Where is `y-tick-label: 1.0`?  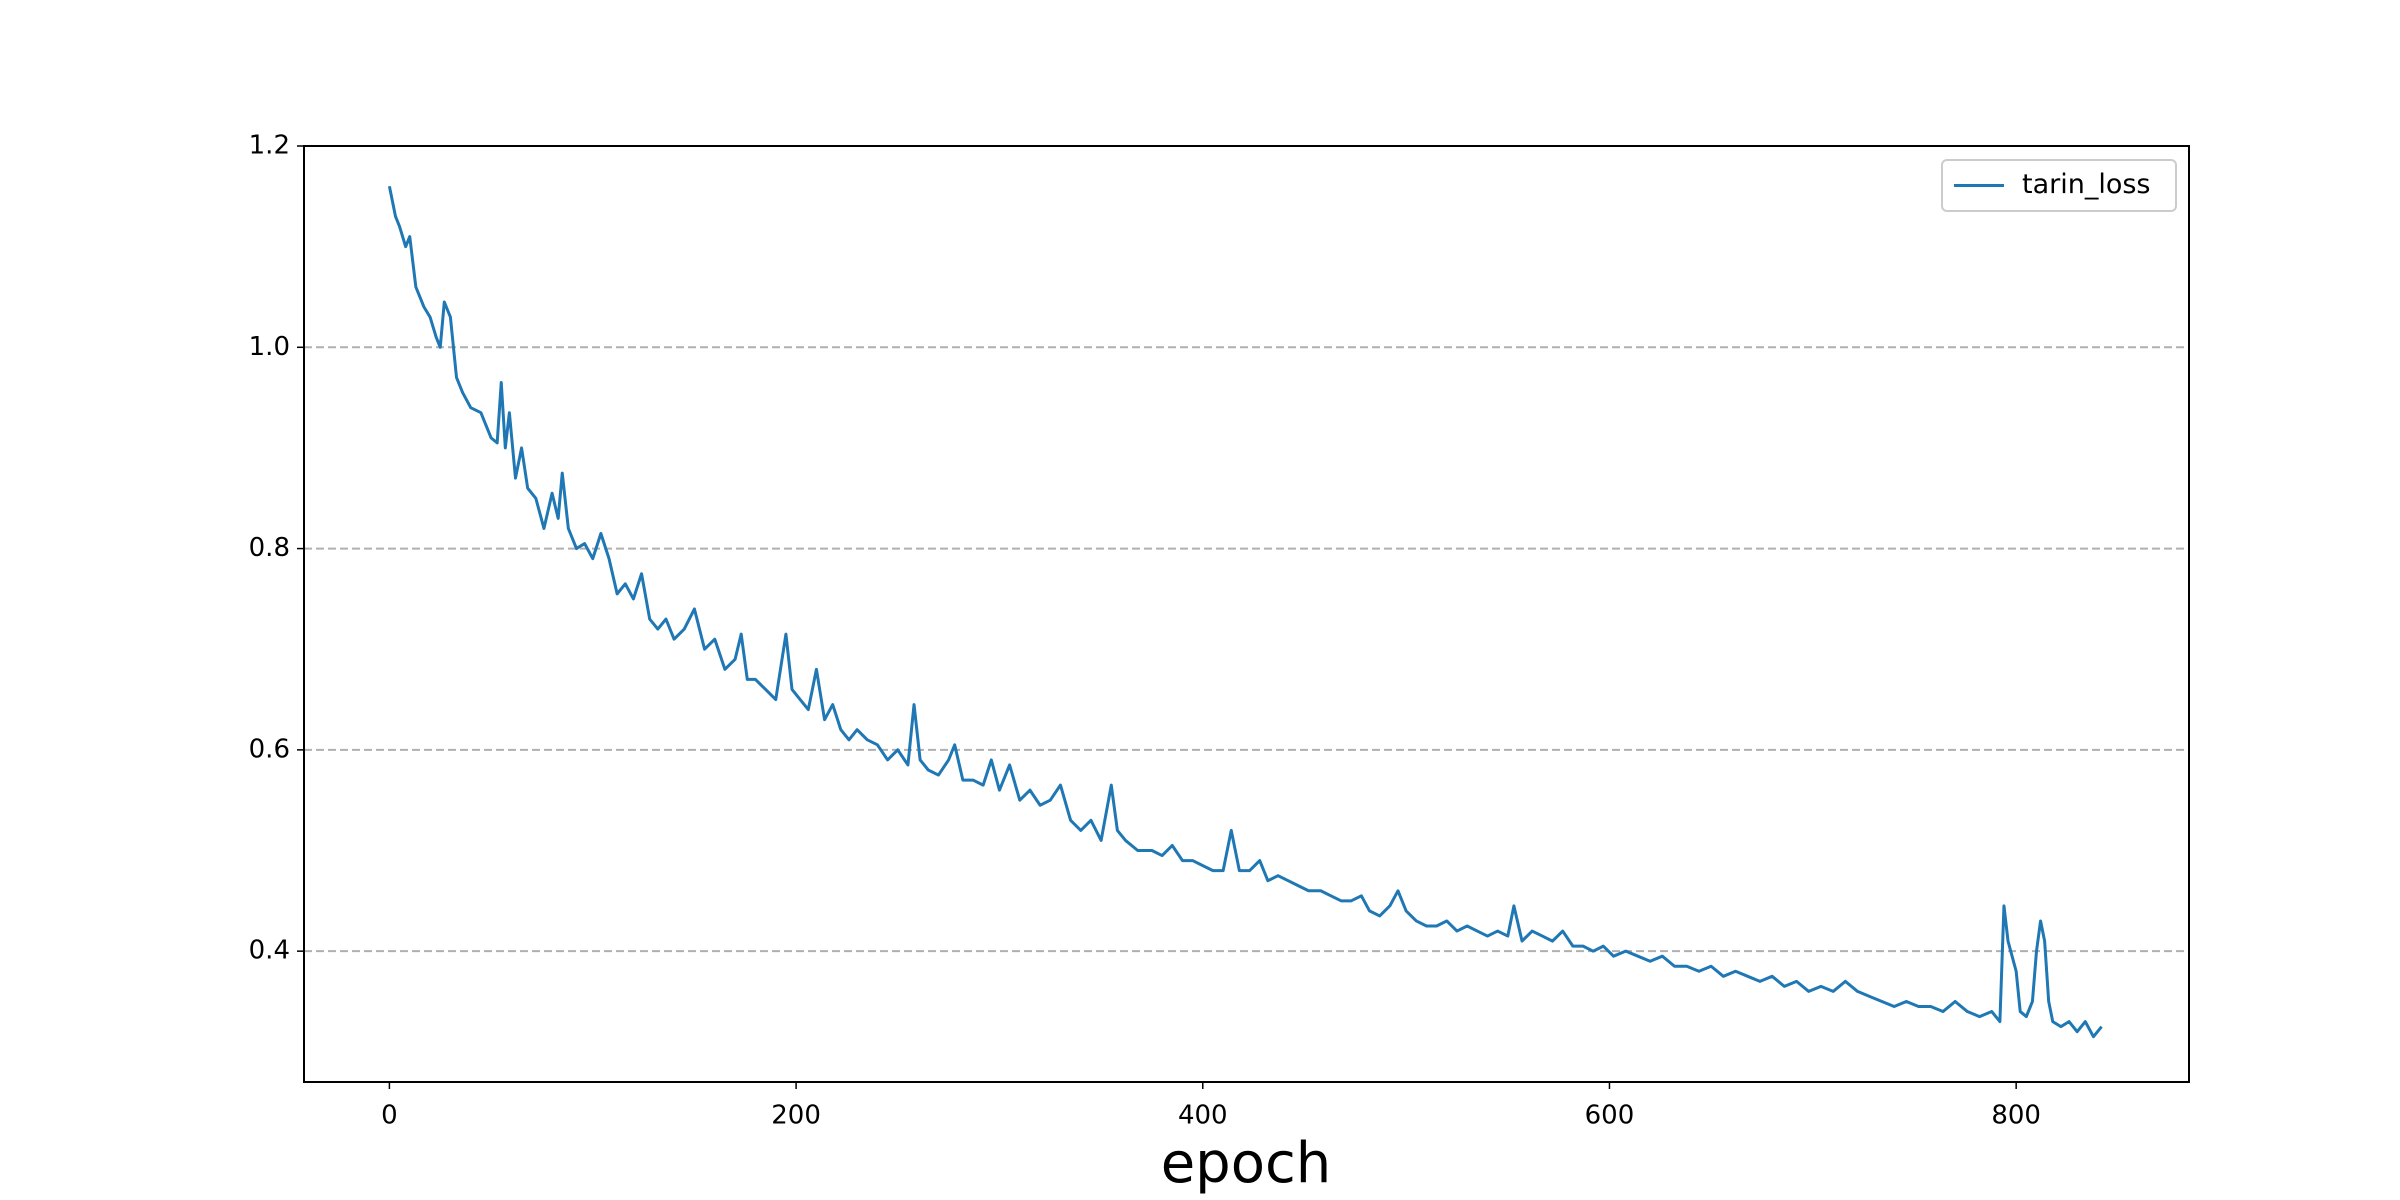
y-tick-label: 1.0 is located at coordinates (269, 347).